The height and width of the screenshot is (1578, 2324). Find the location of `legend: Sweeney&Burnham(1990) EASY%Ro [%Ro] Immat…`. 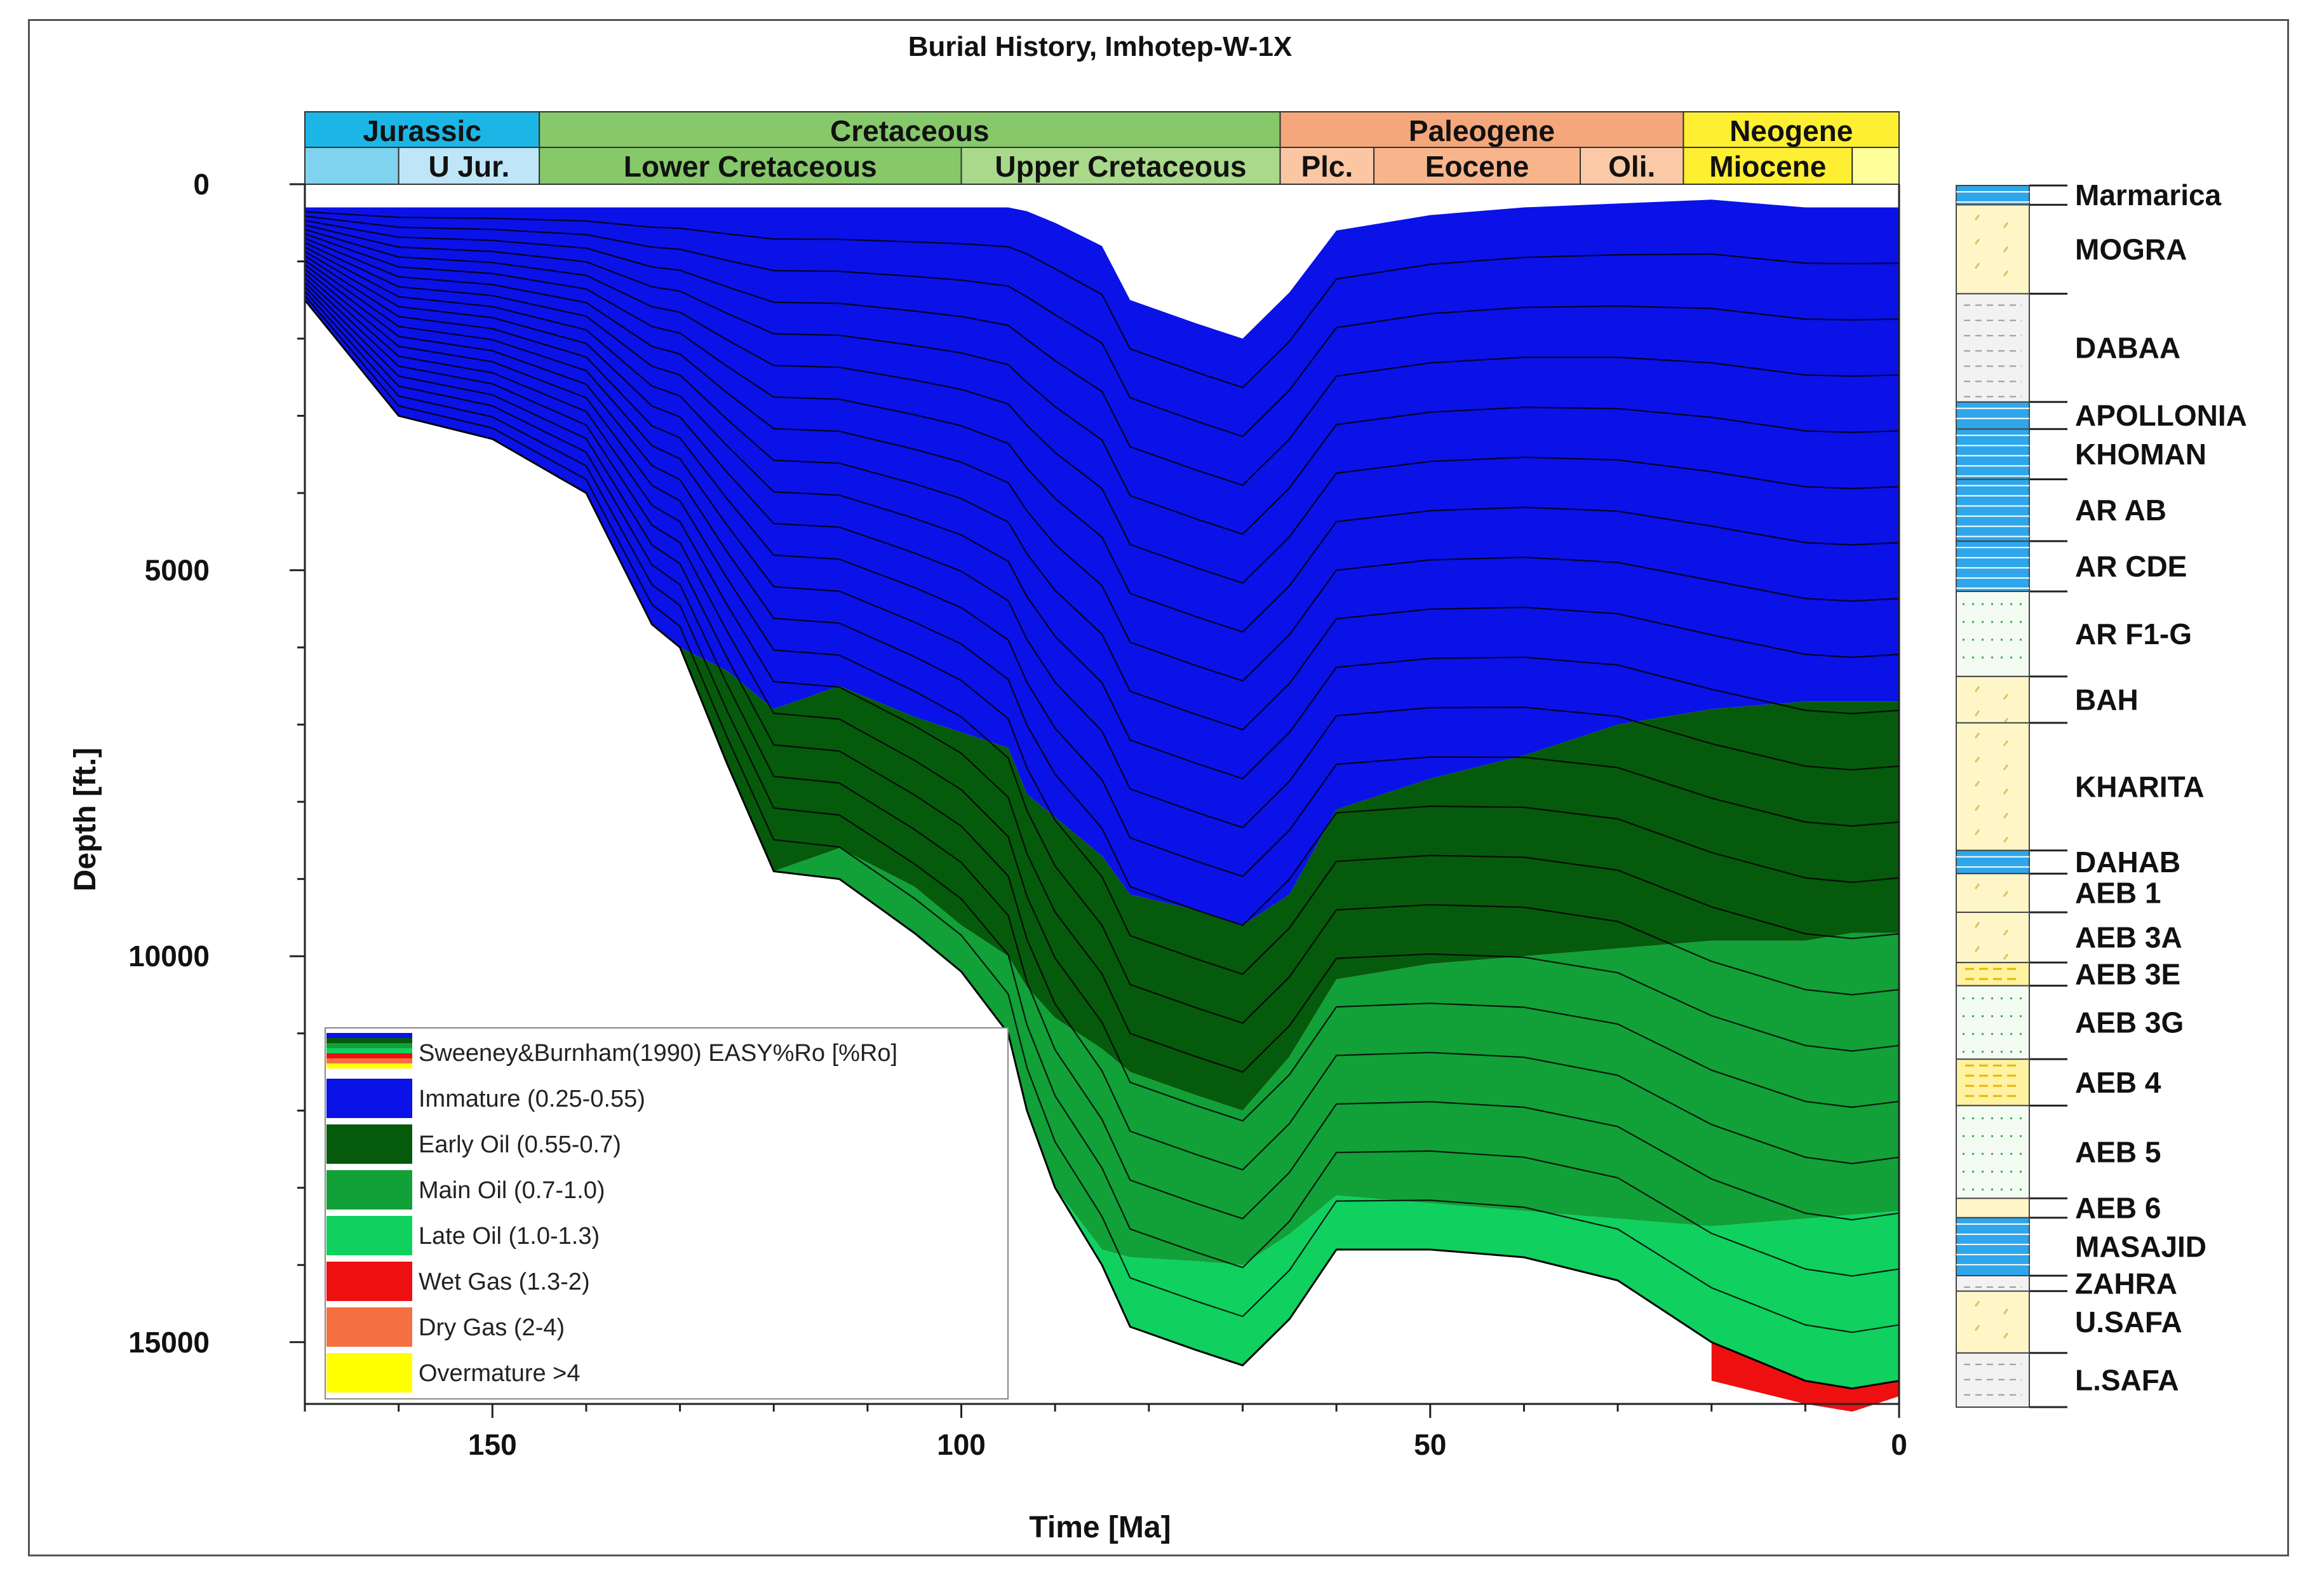

legend: Sweeney&Burnham(1990) EASY%Ro [%Ro] Immat… is located at coordinates (667, 1213).